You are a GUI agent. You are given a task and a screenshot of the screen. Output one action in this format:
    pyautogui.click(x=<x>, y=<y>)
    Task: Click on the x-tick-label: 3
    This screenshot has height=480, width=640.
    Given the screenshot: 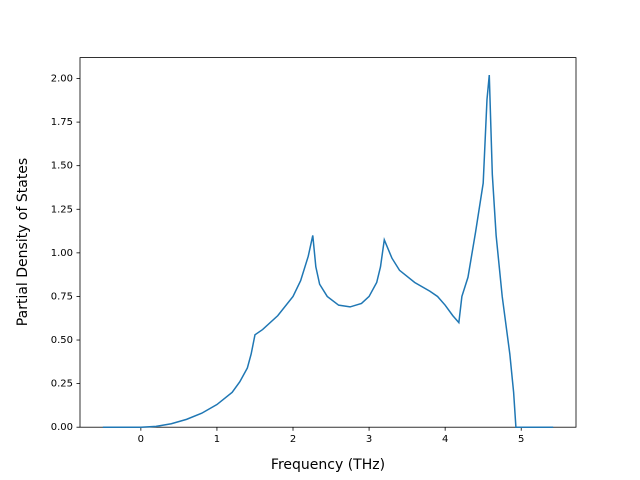 What is the action you would take?
    pyautogui.click(x=369, y=439)
    